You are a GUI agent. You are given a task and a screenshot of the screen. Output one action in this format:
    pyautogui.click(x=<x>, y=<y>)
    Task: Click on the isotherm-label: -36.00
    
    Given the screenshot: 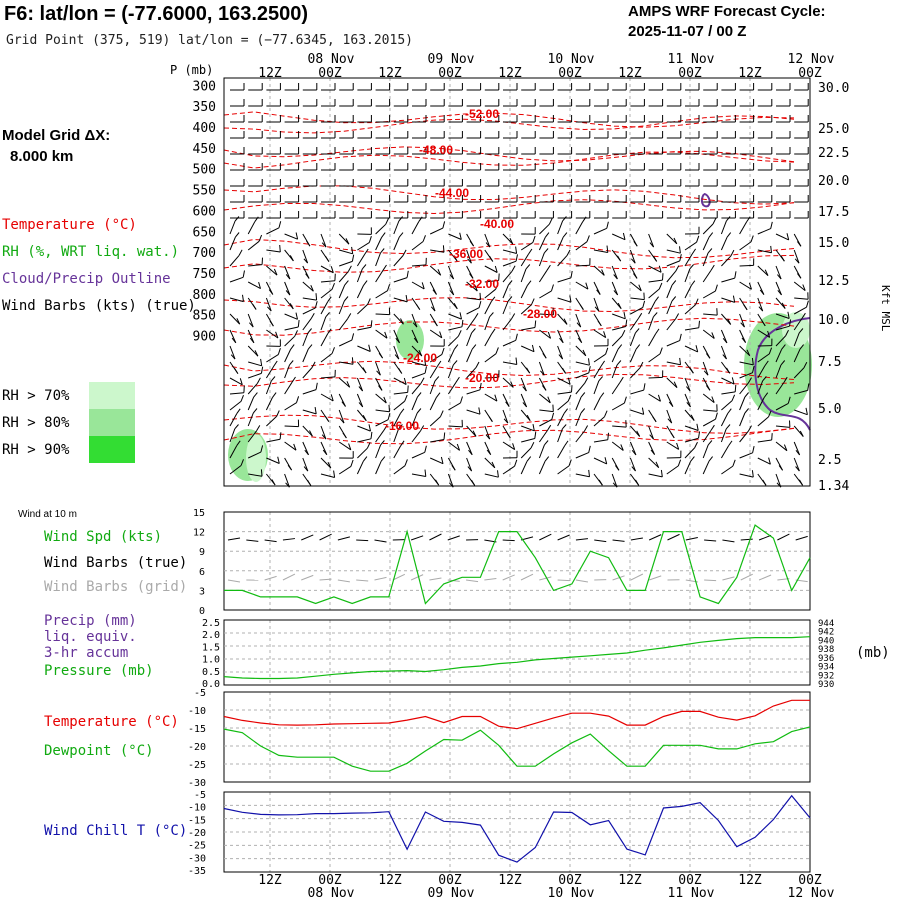 What is the action you would take?
    pyautogui.click(x=466, y=254)
    